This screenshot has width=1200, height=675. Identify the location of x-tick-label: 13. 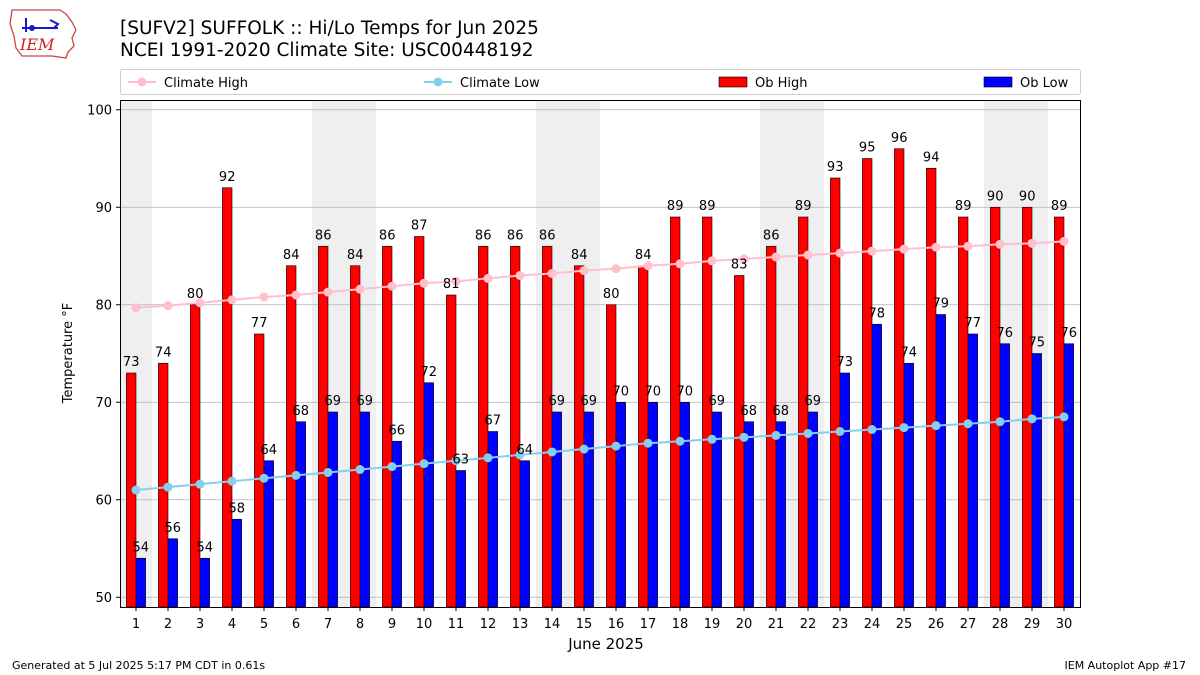
(520, 624).